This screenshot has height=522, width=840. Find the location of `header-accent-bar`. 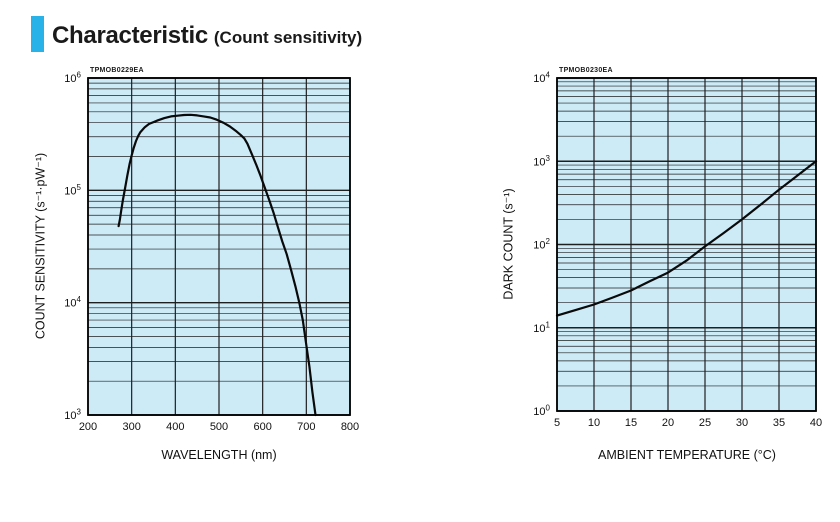

header-accent-bar is located at coordinates (37, 34).